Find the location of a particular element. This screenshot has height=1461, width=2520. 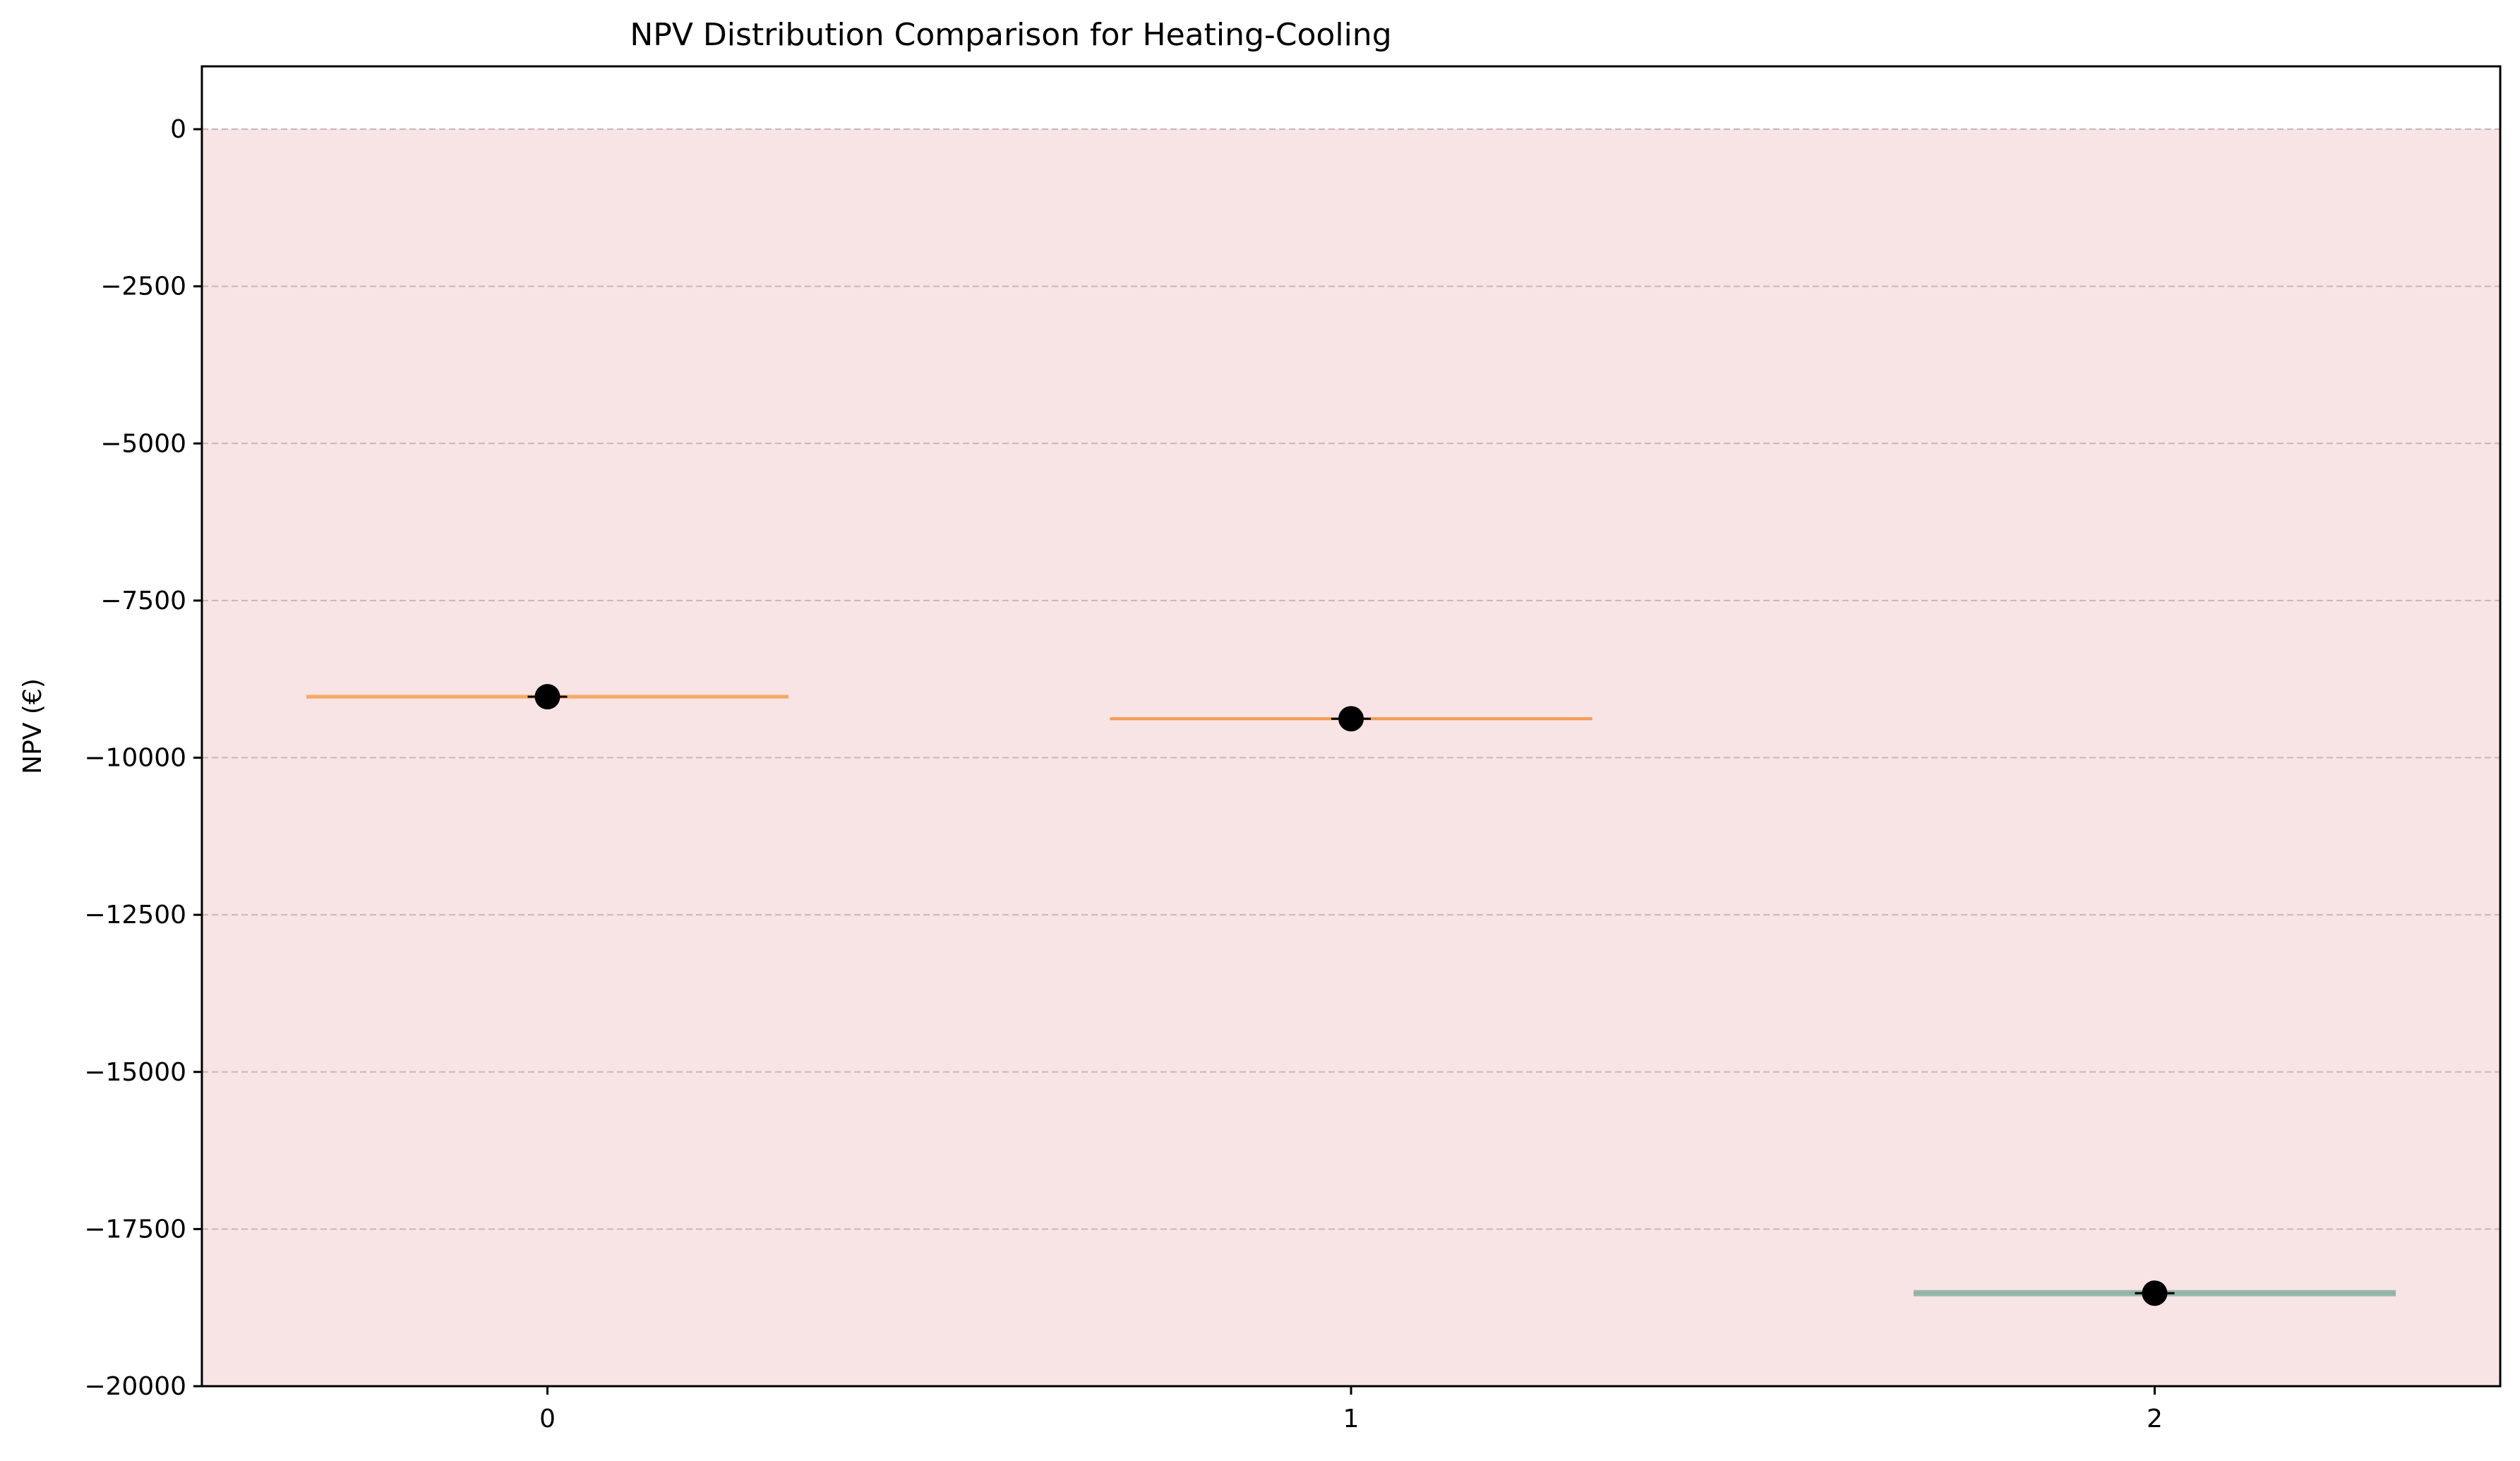

x-tick-label: 1 is located at coordinates (1351, 1419).